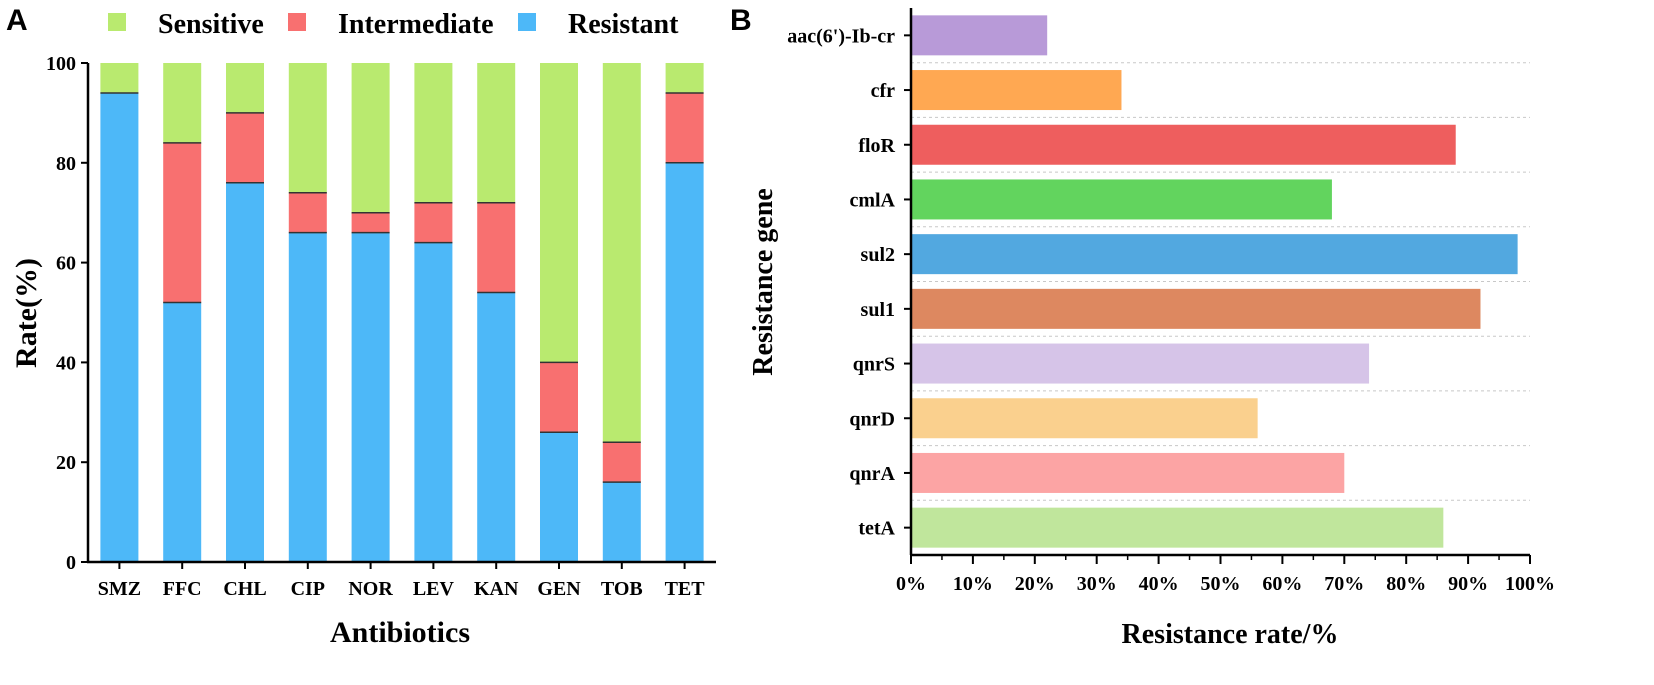 This screenshot has width=1654, height=685. I want to click on x-tick-label: 80%, so click(1406, 584).